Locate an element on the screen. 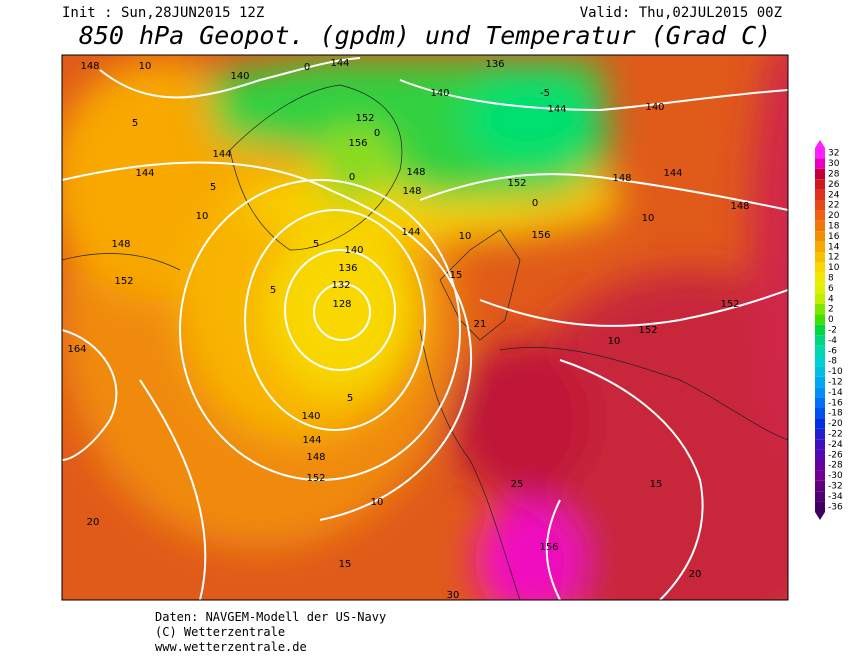  colorbar-label: 30 is located at coordinates (834, 164).